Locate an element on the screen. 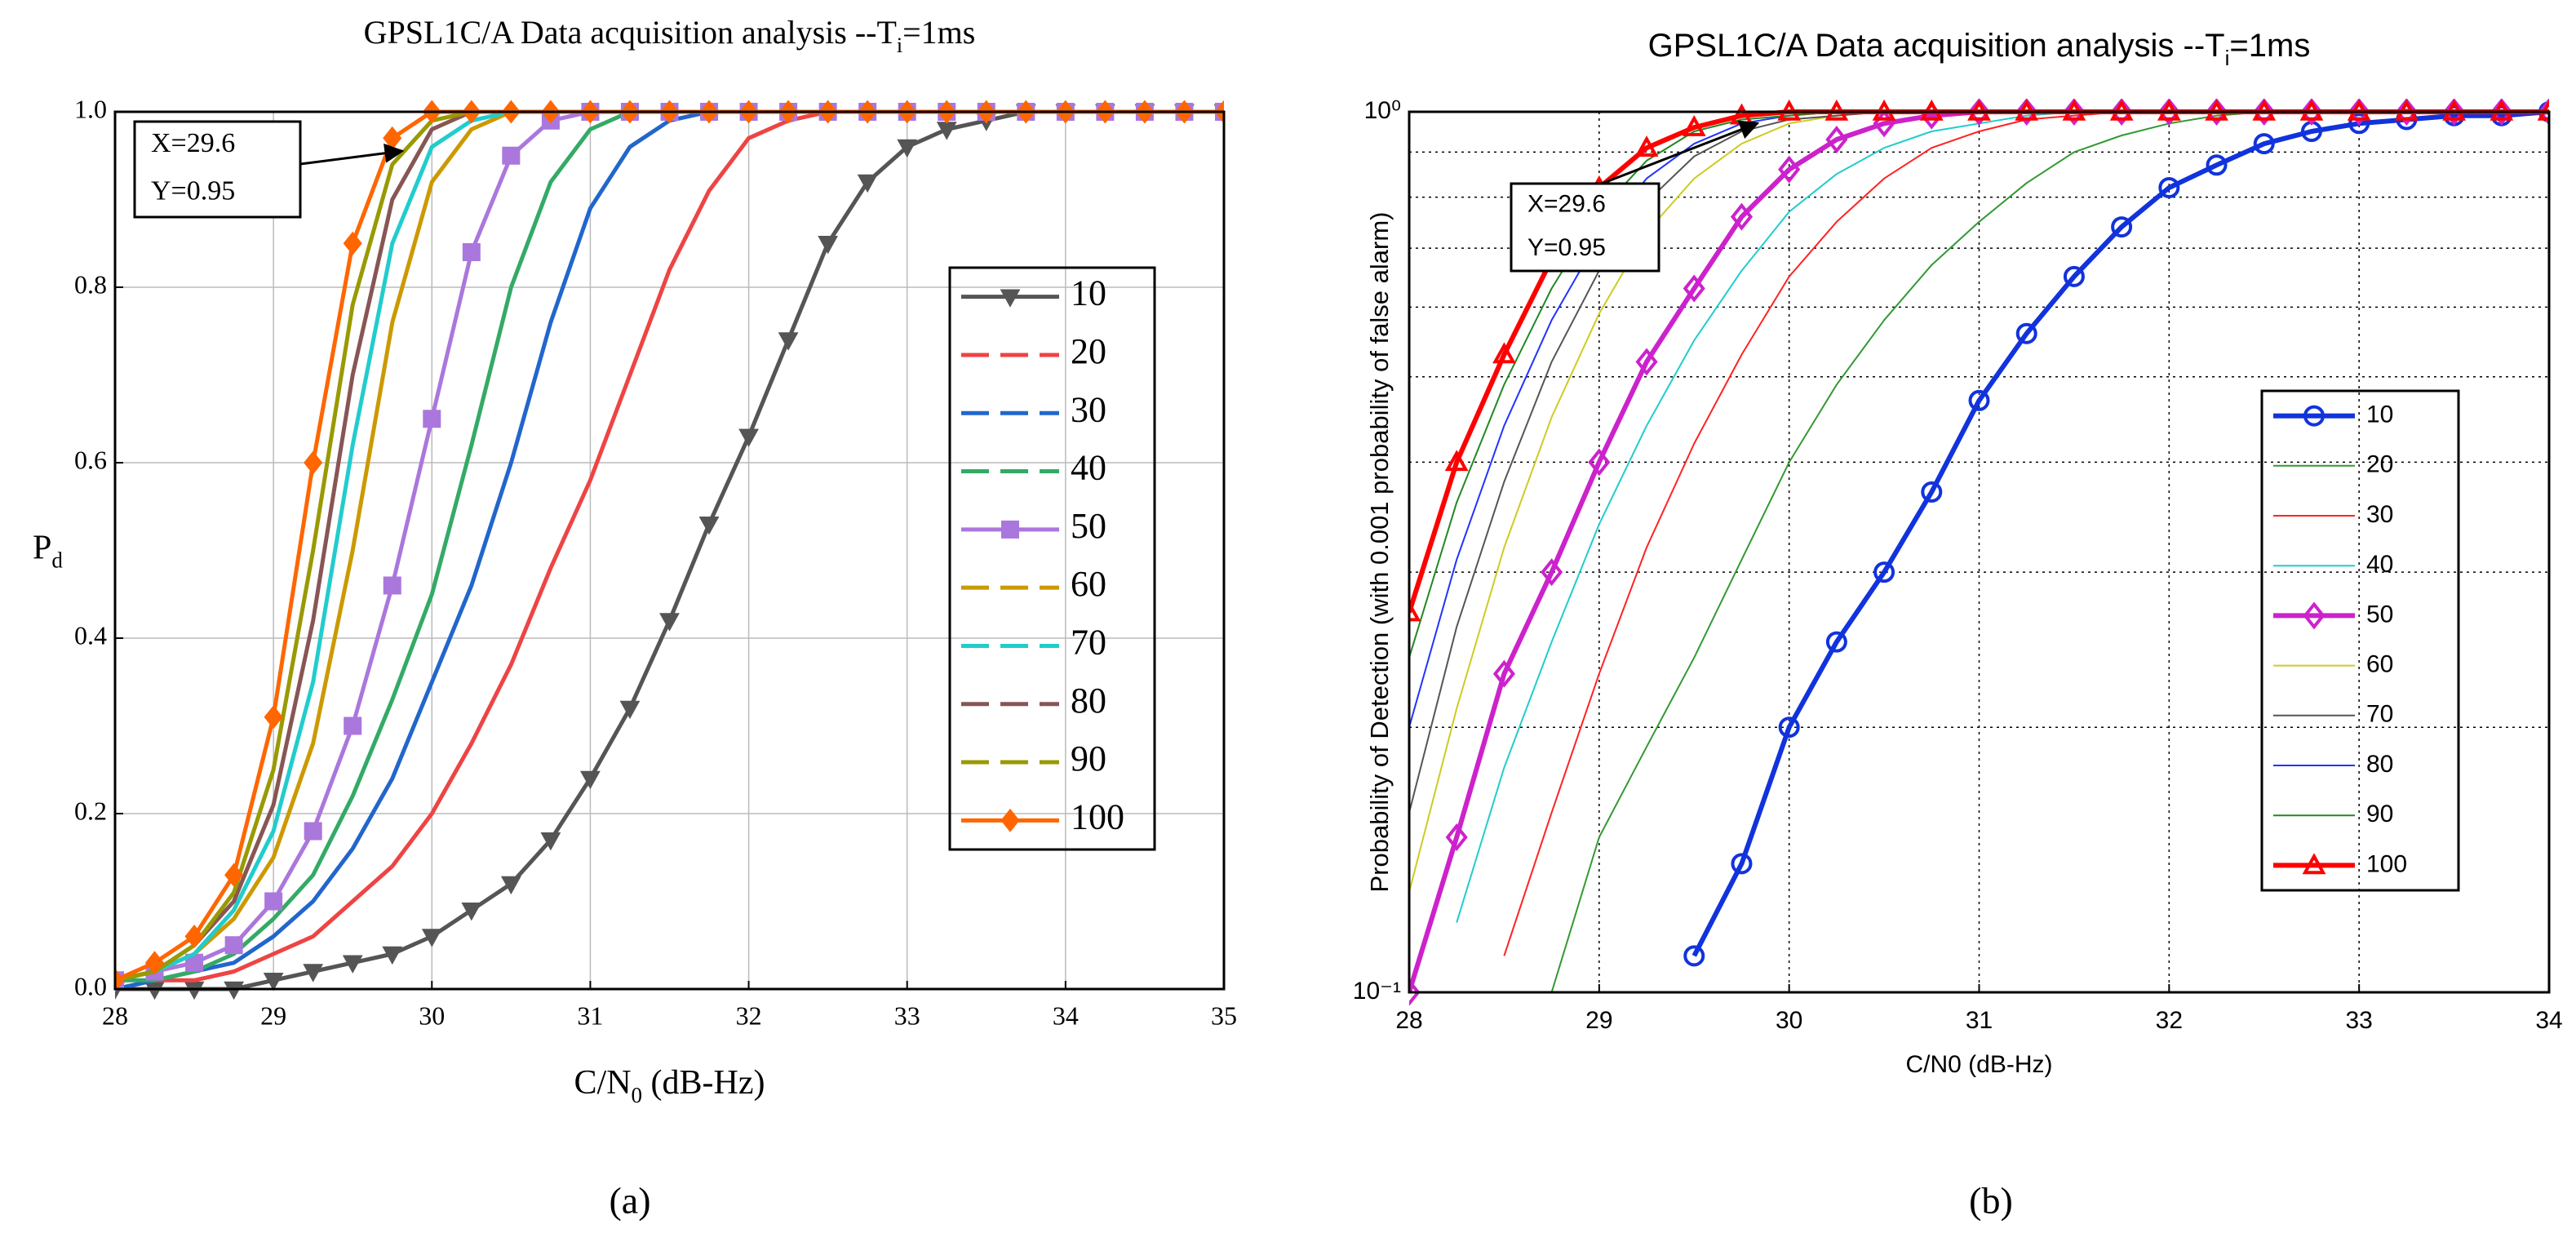 This screenshot has height=1251, width=2576. y-tick-label: 0.8 is located at coordinates (90, 284).